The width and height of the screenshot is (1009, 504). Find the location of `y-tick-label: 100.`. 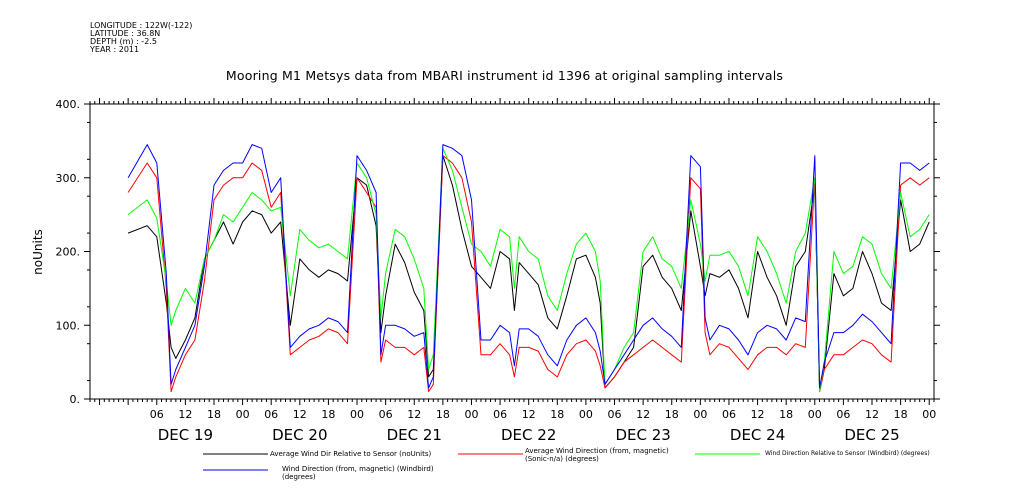

y-tick-label: 100. is located at coordinates (68, 325).